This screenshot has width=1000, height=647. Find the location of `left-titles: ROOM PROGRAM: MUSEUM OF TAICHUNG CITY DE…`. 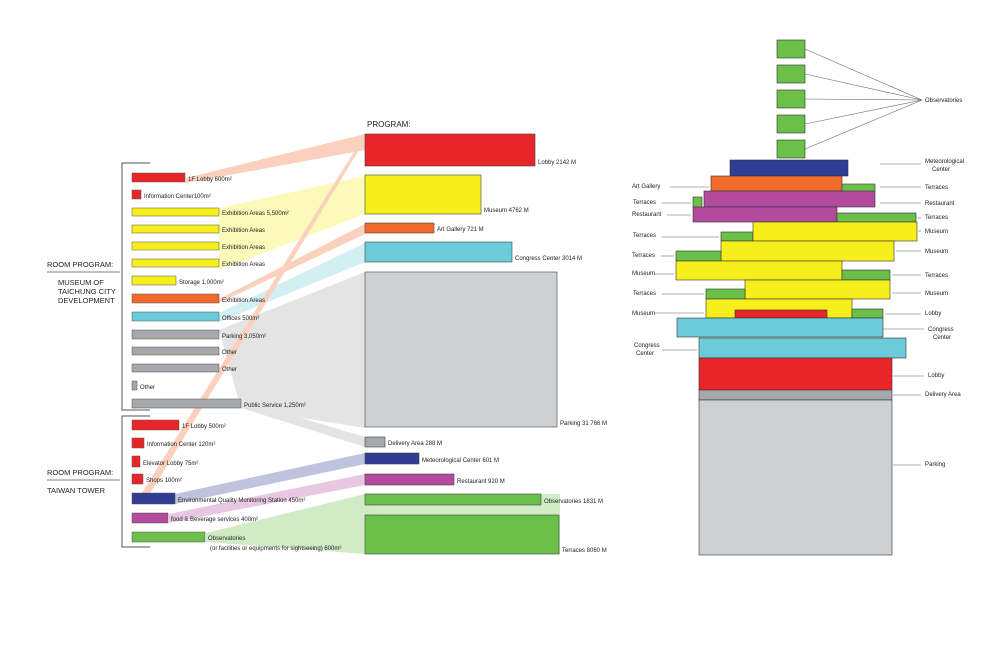

left-titles: ROOM PROGRAM: MUSEUM OF TAICHUNG CITY DE… is located at coordinates (83, 377).